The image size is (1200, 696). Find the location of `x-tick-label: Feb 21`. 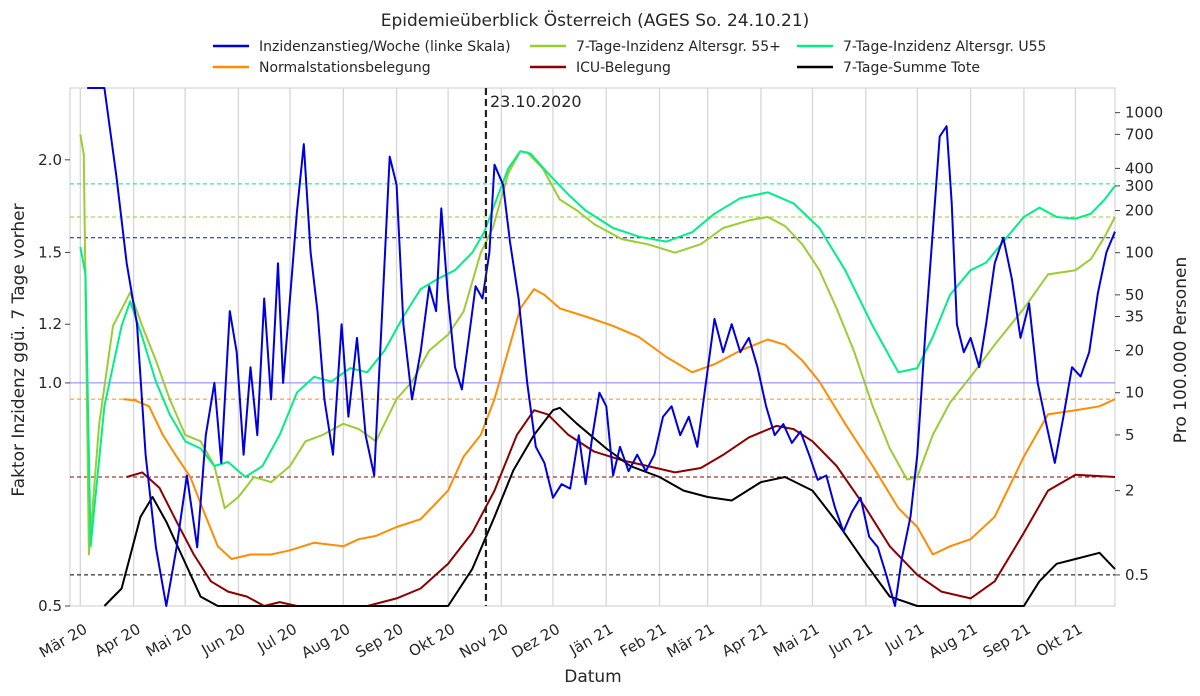

x-tick-label: Feb 21 is located at coordinates (643, 640).